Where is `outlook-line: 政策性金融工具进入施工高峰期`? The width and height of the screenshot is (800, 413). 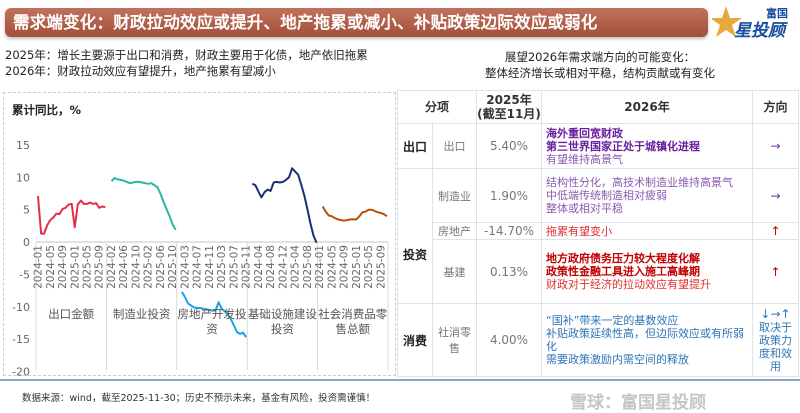
outlook-line: 政策性金融工具进入施工高峰期 is located at coordinates (623, 271).